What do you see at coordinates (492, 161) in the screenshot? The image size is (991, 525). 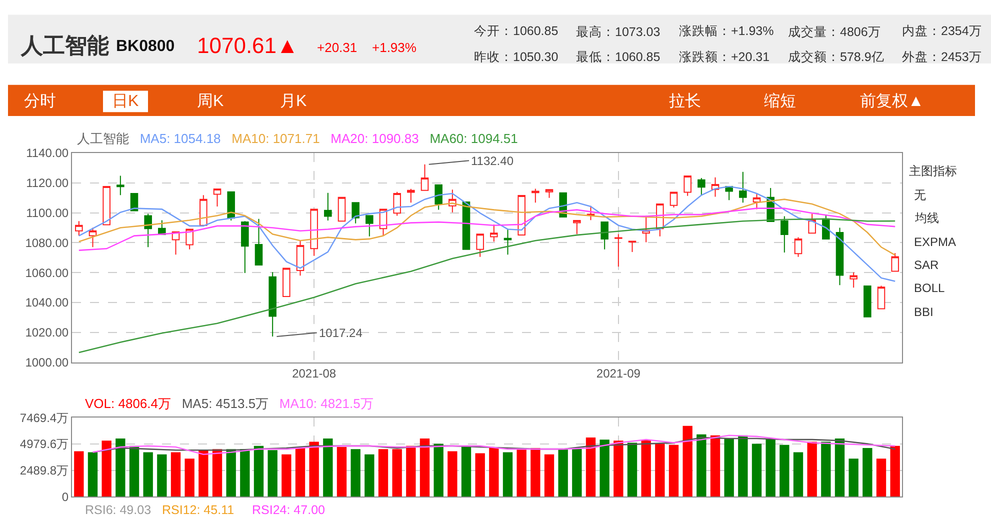 I see `annotation: 1132.40` at bounding box center [492, 161].